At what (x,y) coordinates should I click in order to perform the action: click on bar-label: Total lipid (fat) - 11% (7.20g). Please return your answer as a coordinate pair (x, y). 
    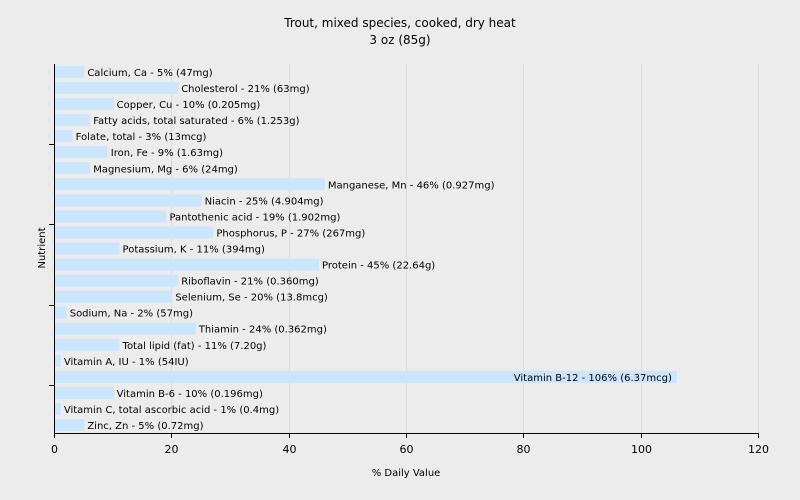
    Looking at the image, I should click on (194, 346).